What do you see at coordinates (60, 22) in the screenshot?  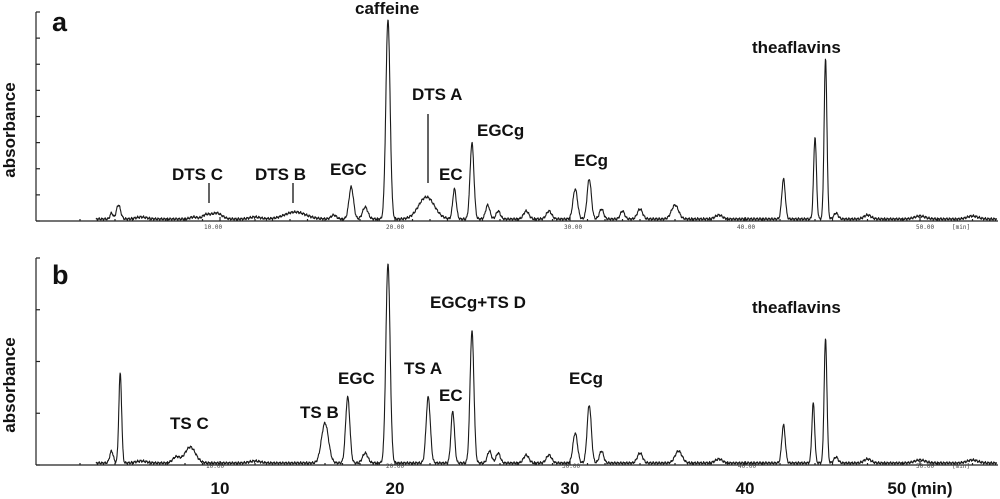 I see `panel-a-letter: a` at bounding box center [60, 22].